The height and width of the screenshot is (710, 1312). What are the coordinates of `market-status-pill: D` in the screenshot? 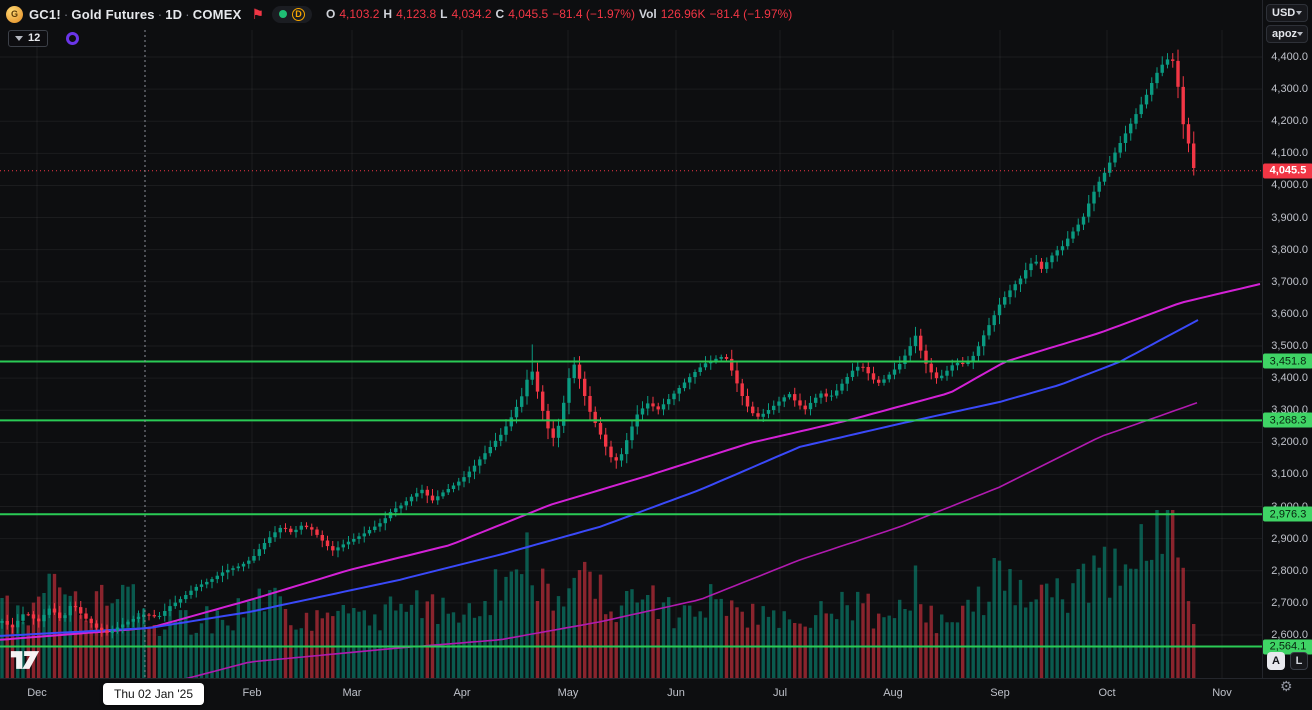 It's located at (292, 14).